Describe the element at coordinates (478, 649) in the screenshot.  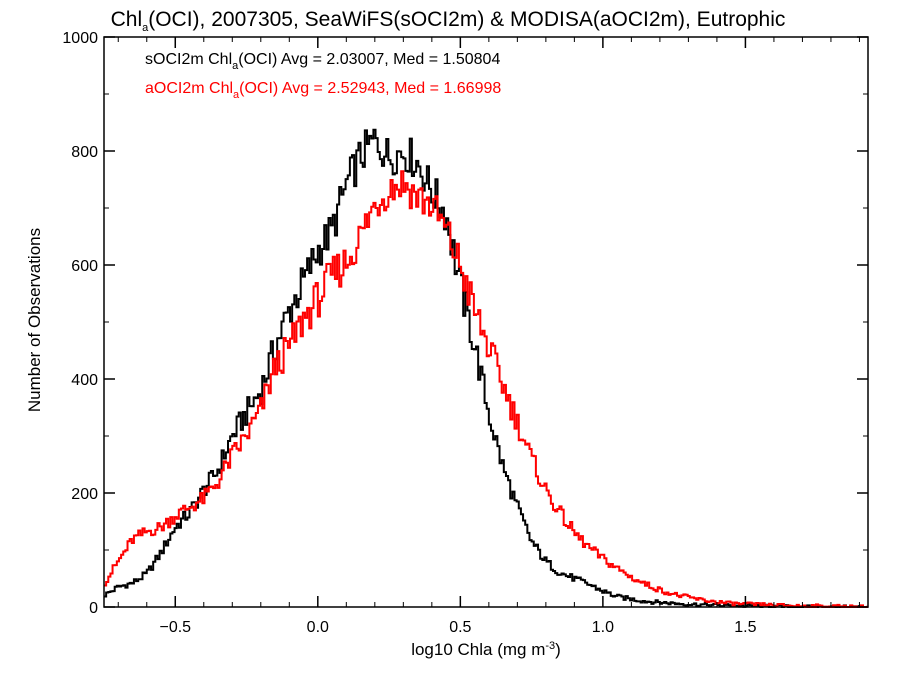
I see `x-axis-title-prefix: log10 Chla (mg m` at that location.